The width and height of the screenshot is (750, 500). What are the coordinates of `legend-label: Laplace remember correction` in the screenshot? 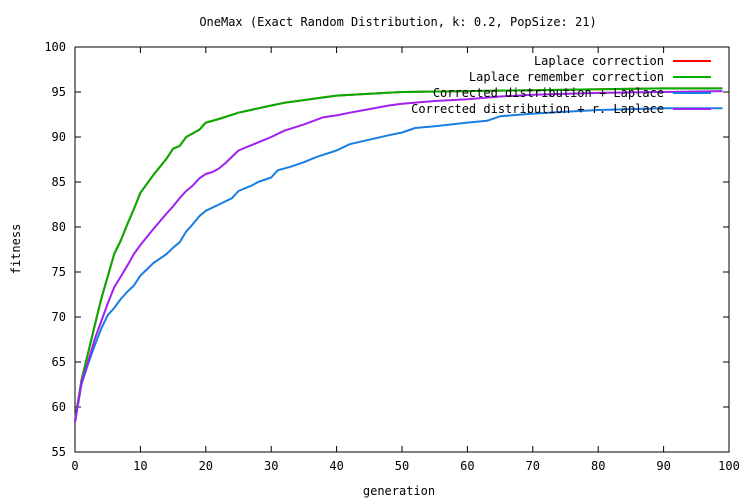 It's located at (566, 77).